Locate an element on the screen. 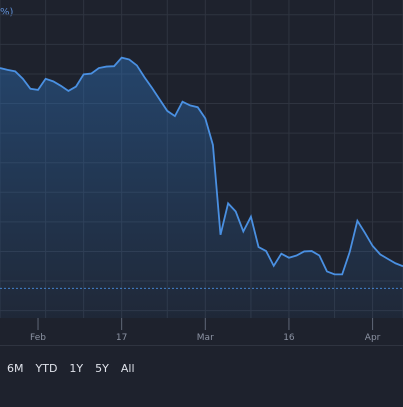 The image size is (403, 407). range-5y-button: 5Y is located at coordinates (102, 368).